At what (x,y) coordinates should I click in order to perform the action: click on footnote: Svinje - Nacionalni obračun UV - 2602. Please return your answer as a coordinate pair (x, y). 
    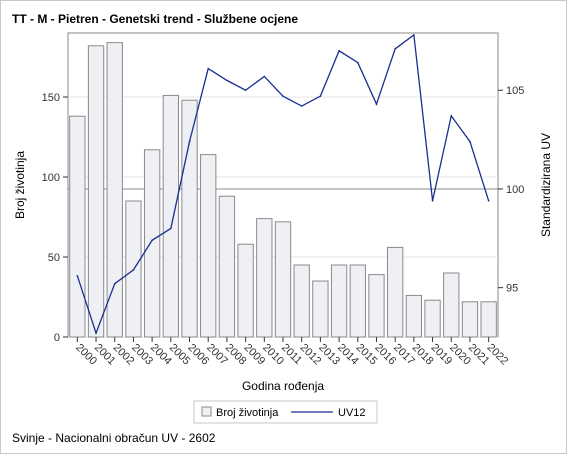
    Looking at the image, I should click on (114, 438).